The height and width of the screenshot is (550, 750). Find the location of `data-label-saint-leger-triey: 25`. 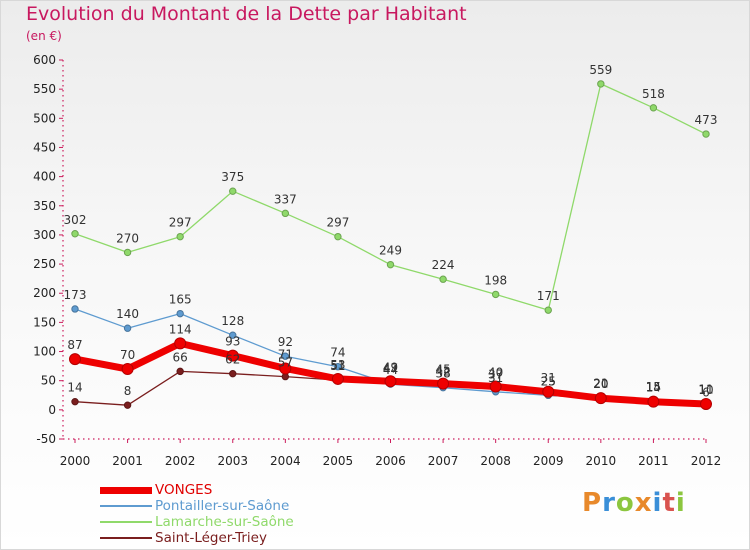

data-label-saint-leger-triey: 25 is located at coordinates (548, 381).